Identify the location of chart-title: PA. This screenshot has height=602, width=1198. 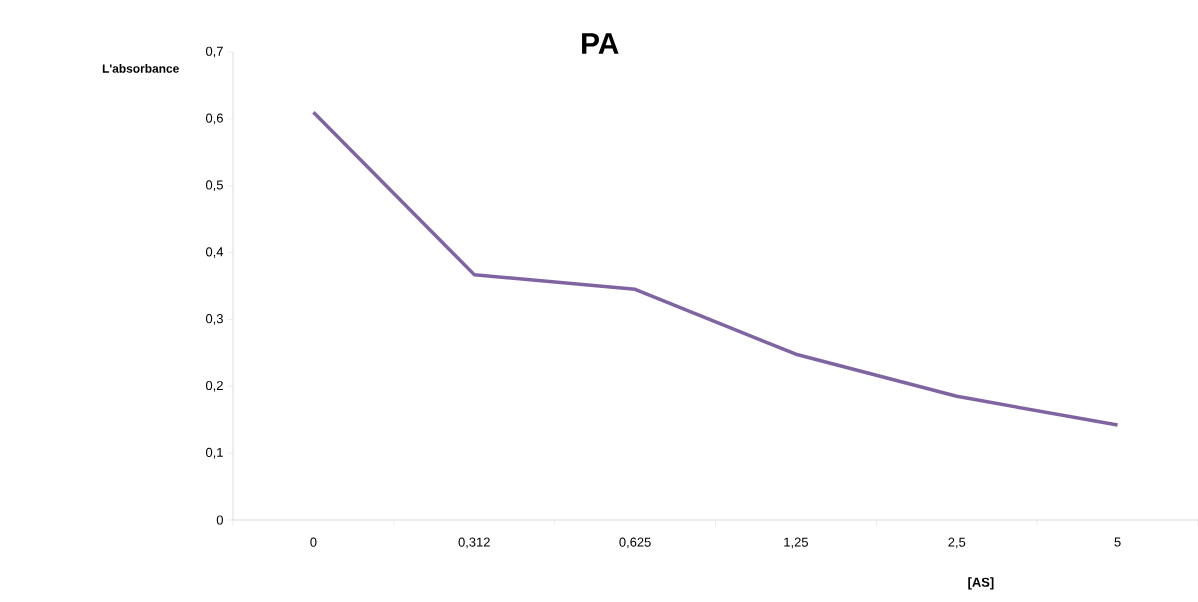
(600, 43).